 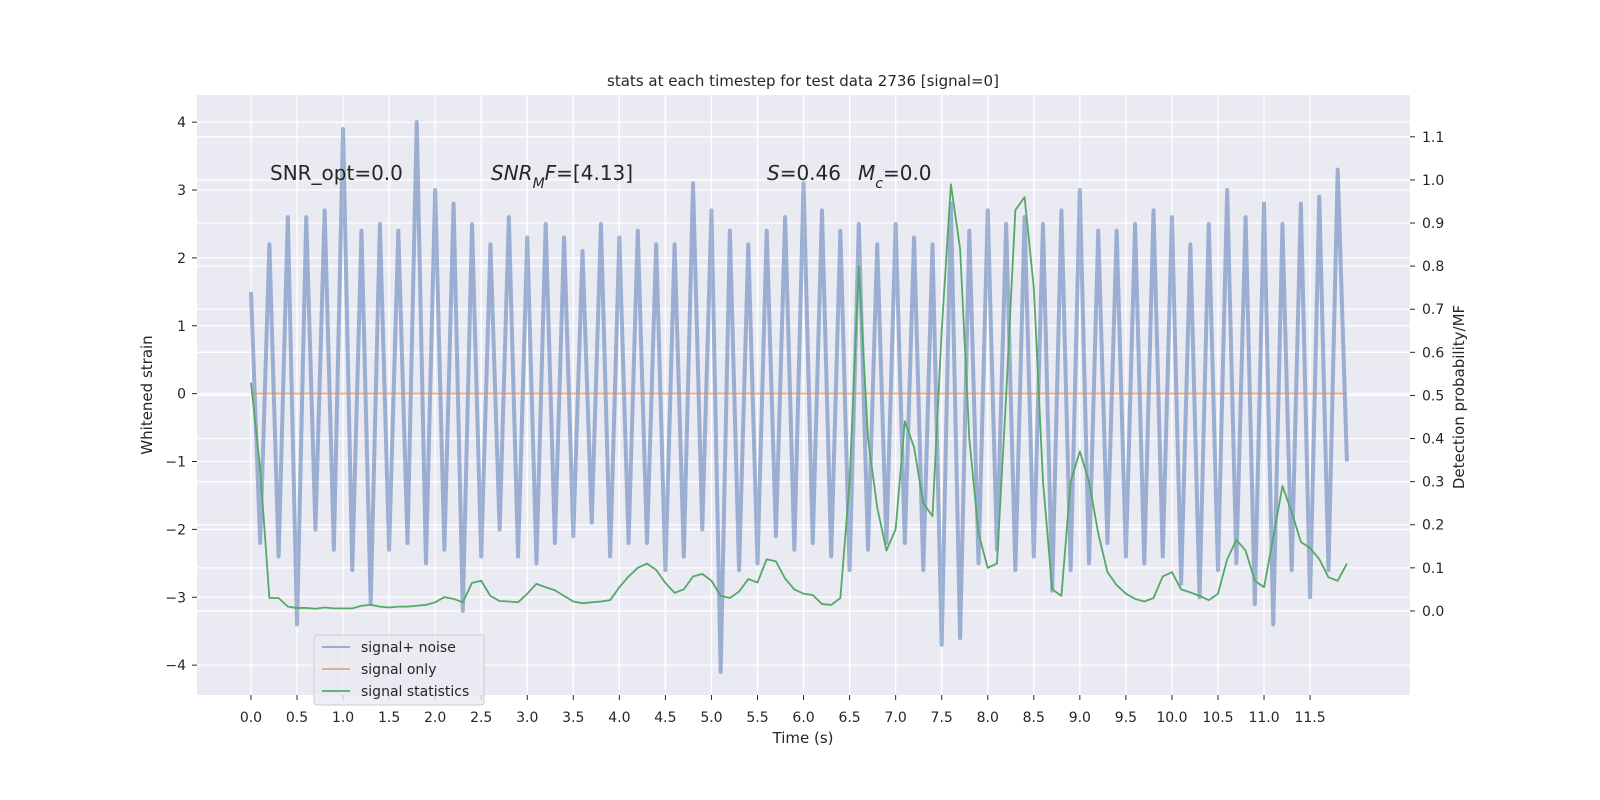 What do you see at coordinates (1263, 718) in the screenshot?
I see `x-tick-label: 11.0` at bounding box center [1263, 718].